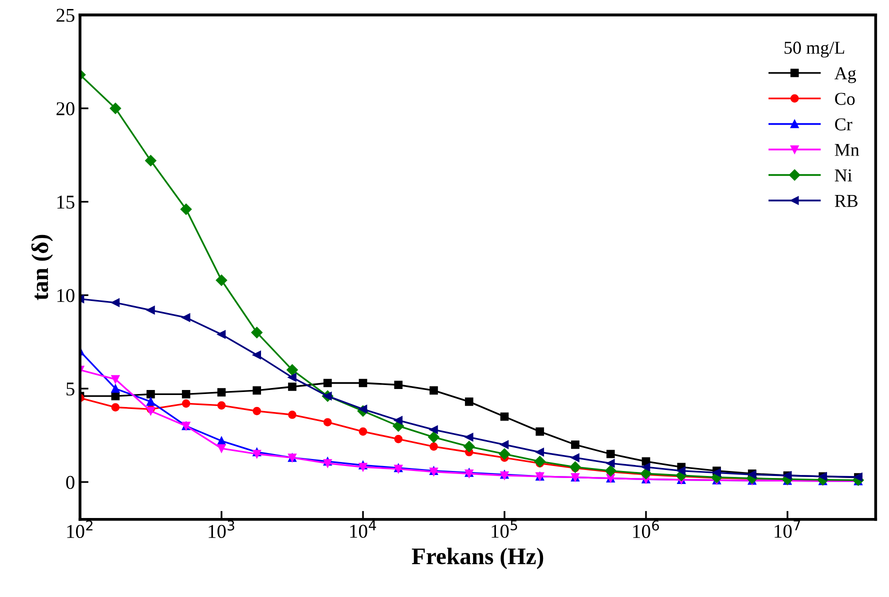  I want to click on legend-label: Ni, so click(843, 175).